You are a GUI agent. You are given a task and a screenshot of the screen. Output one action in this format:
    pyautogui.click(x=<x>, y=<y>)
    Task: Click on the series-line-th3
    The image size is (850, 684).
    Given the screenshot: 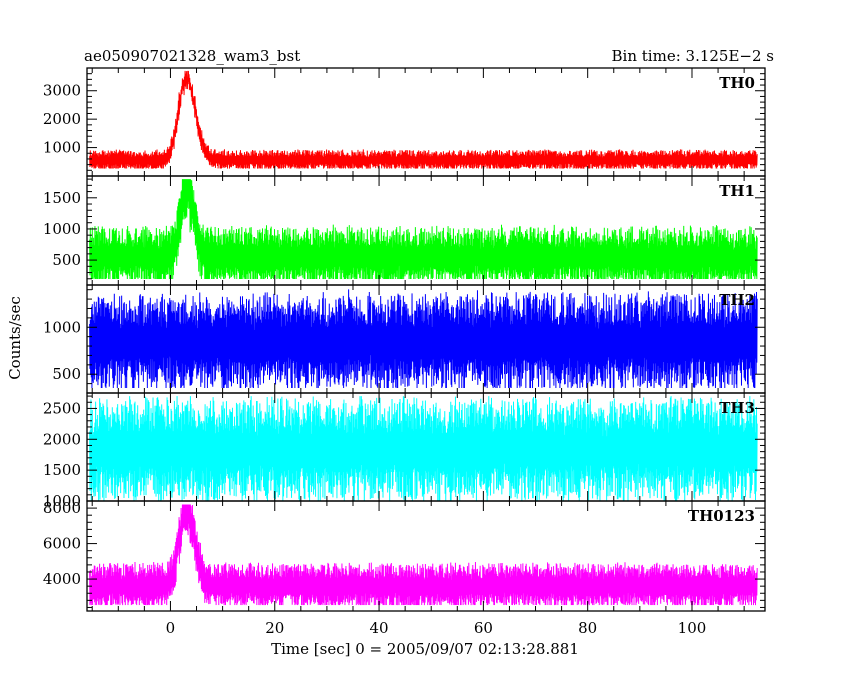 What is the action you would take?
    pyautogui.click(x=423, y=448)
    